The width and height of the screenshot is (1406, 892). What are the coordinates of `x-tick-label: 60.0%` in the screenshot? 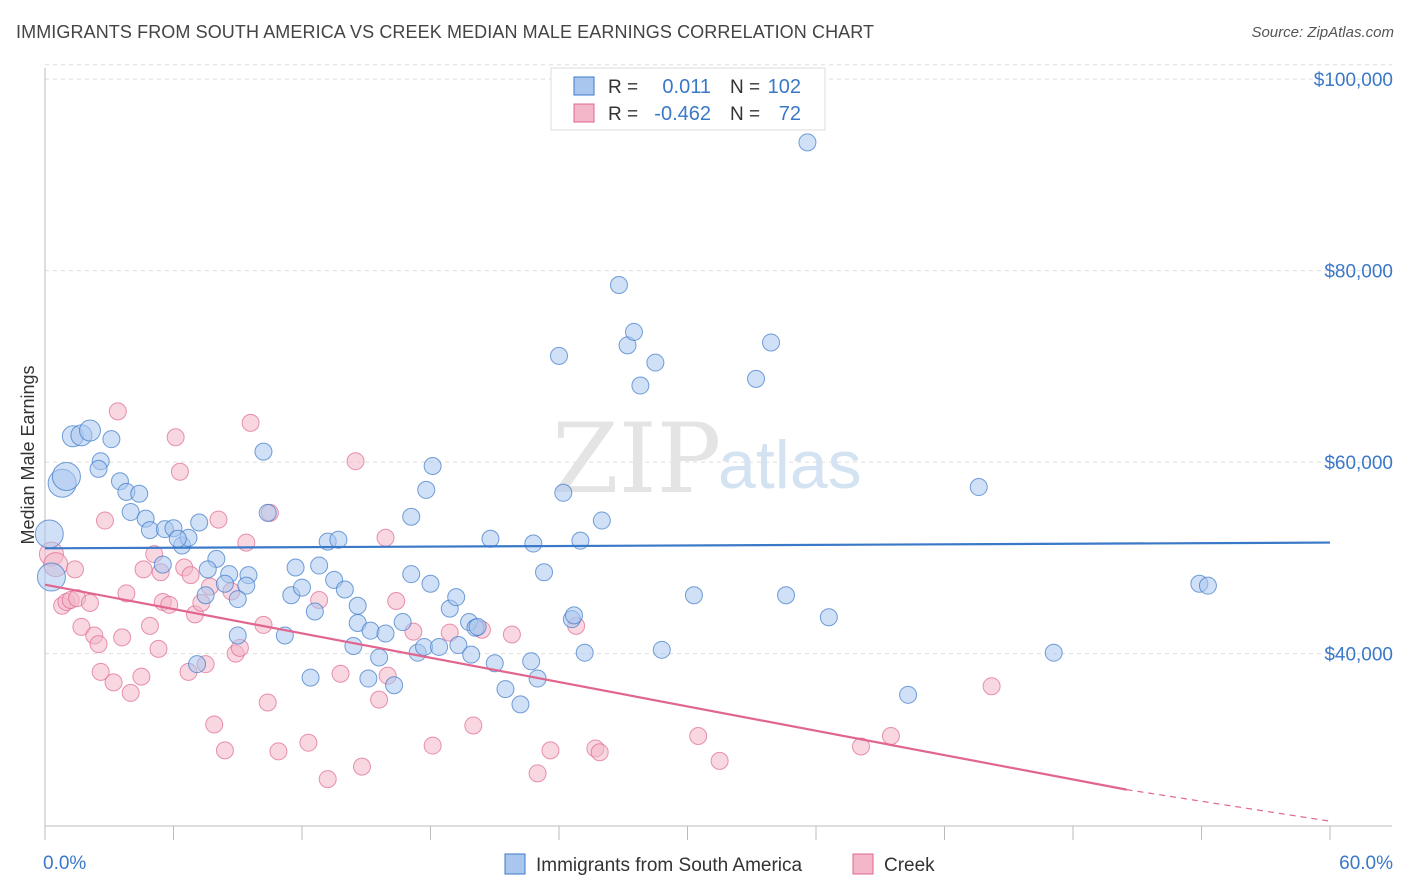 It's located at (1366, 863).